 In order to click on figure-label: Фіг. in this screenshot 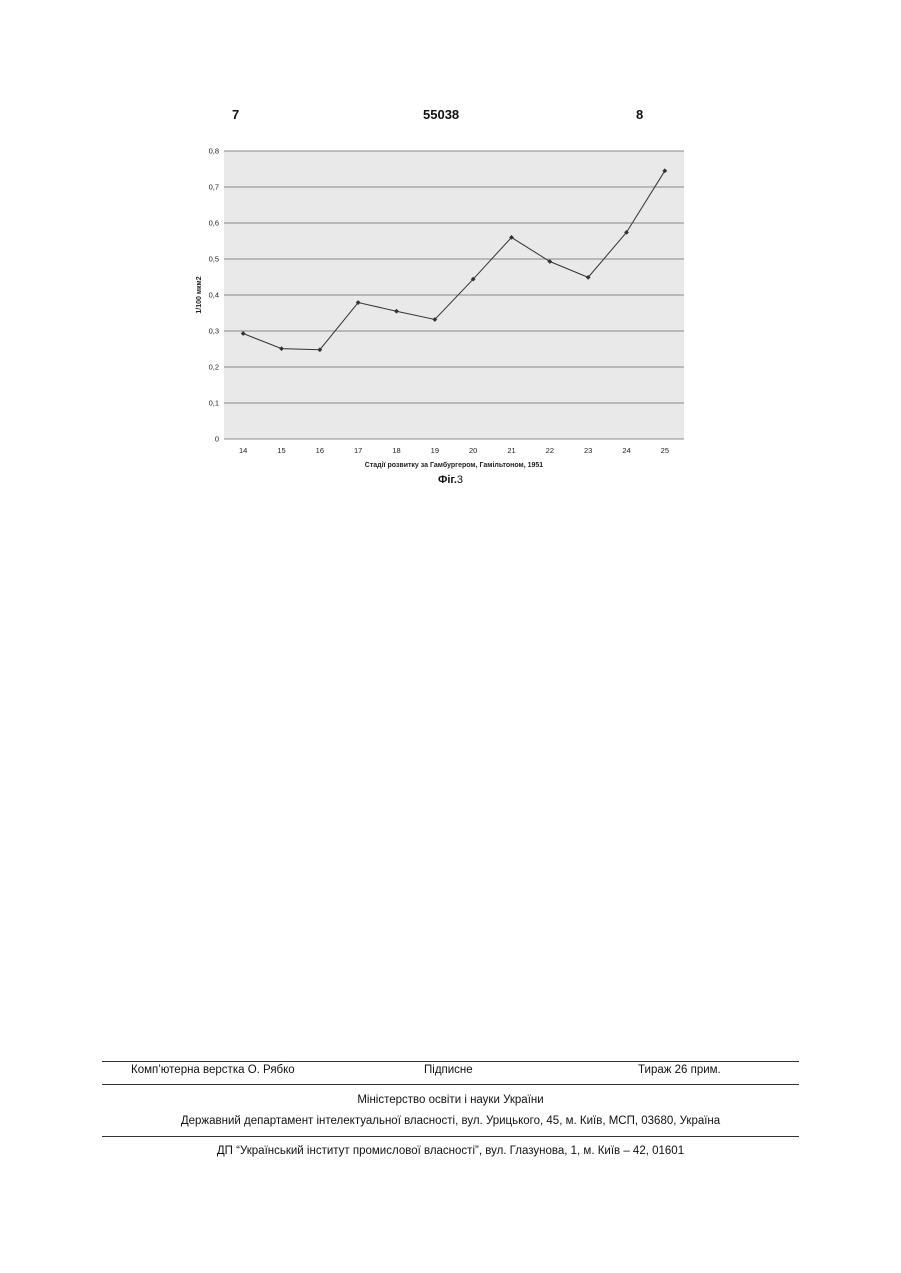, I will do `click(447, 480)`.